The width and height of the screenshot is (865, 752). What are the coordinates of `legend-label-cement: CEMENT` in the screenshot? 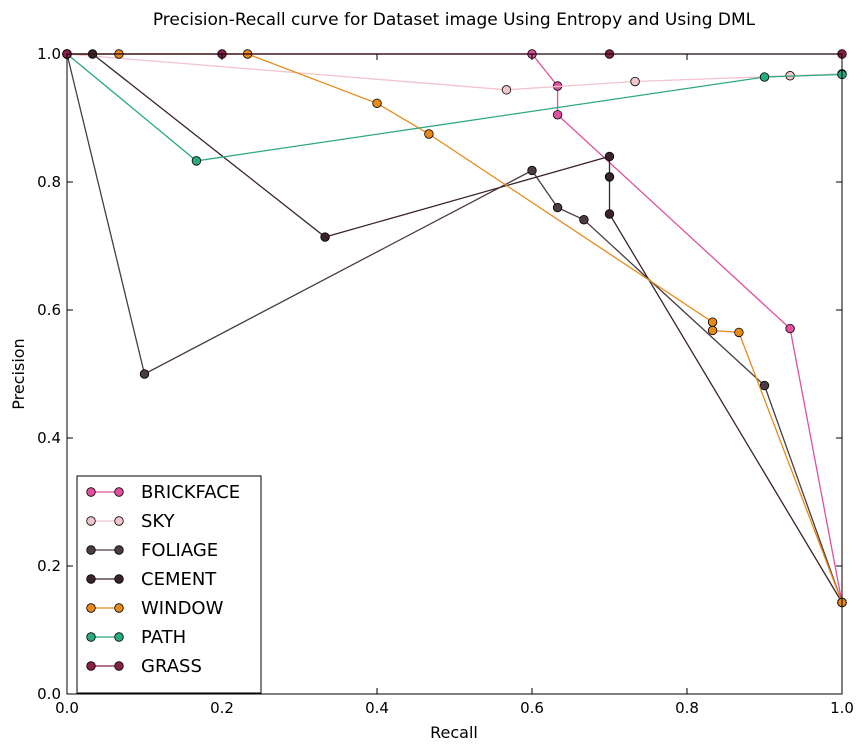 It's located at (179, 579).